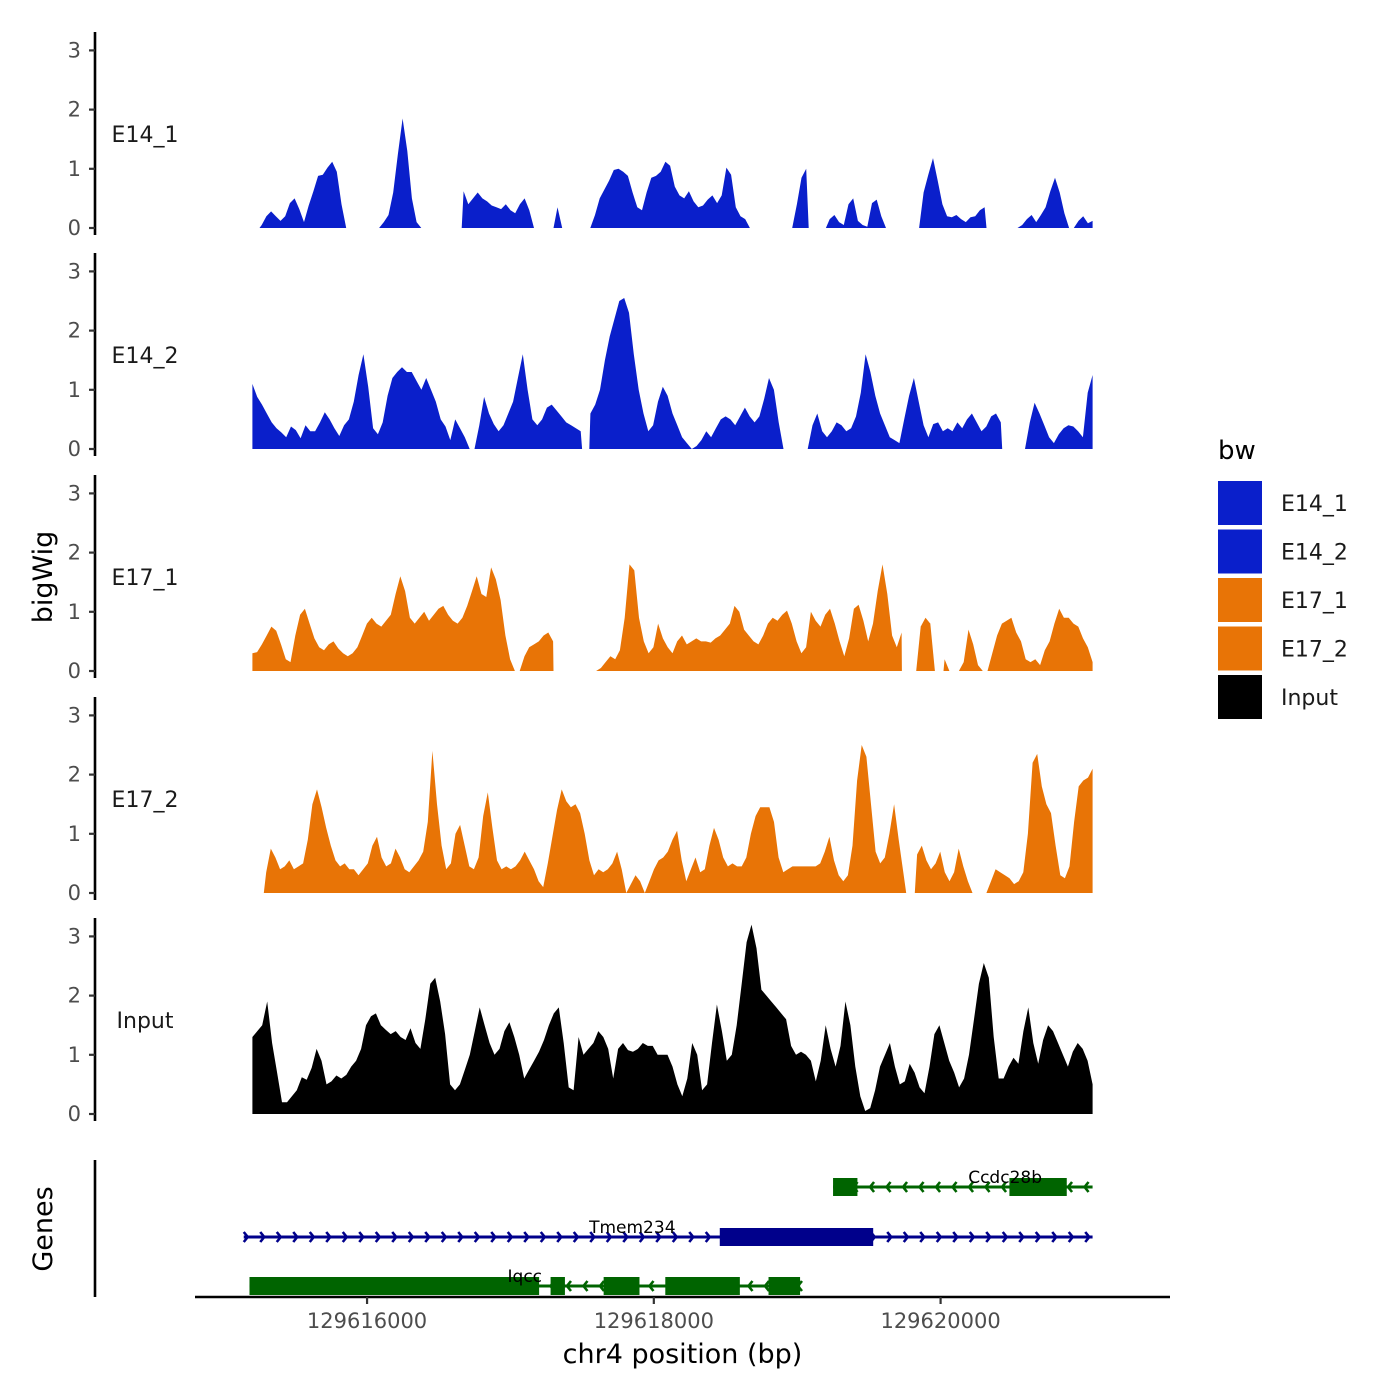  I want to click on genes-track: Genes, so click(62, 1228).